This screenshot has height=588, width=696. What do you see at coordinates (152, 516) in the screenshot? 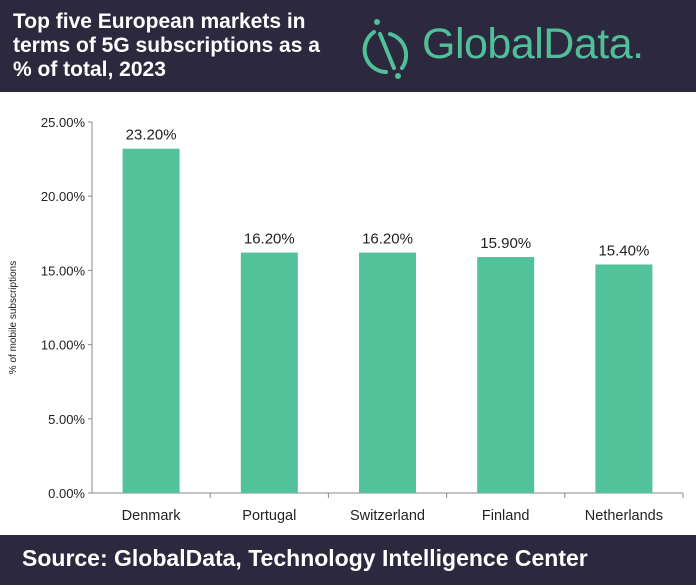
I see `x-category-label: Denmark` at bounding box center [152, 516].